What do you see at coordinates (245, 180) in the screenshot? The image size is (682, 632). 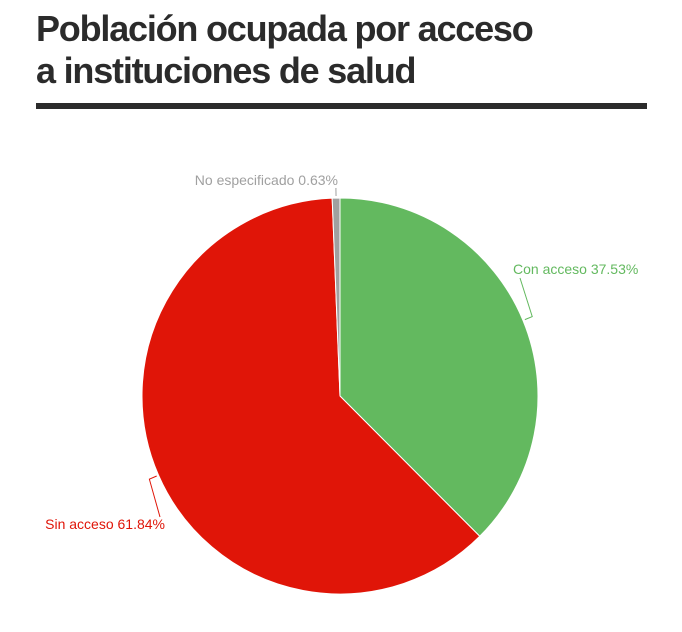 I see `slice-label-name: No especificado` at bounding box center [245, 180].